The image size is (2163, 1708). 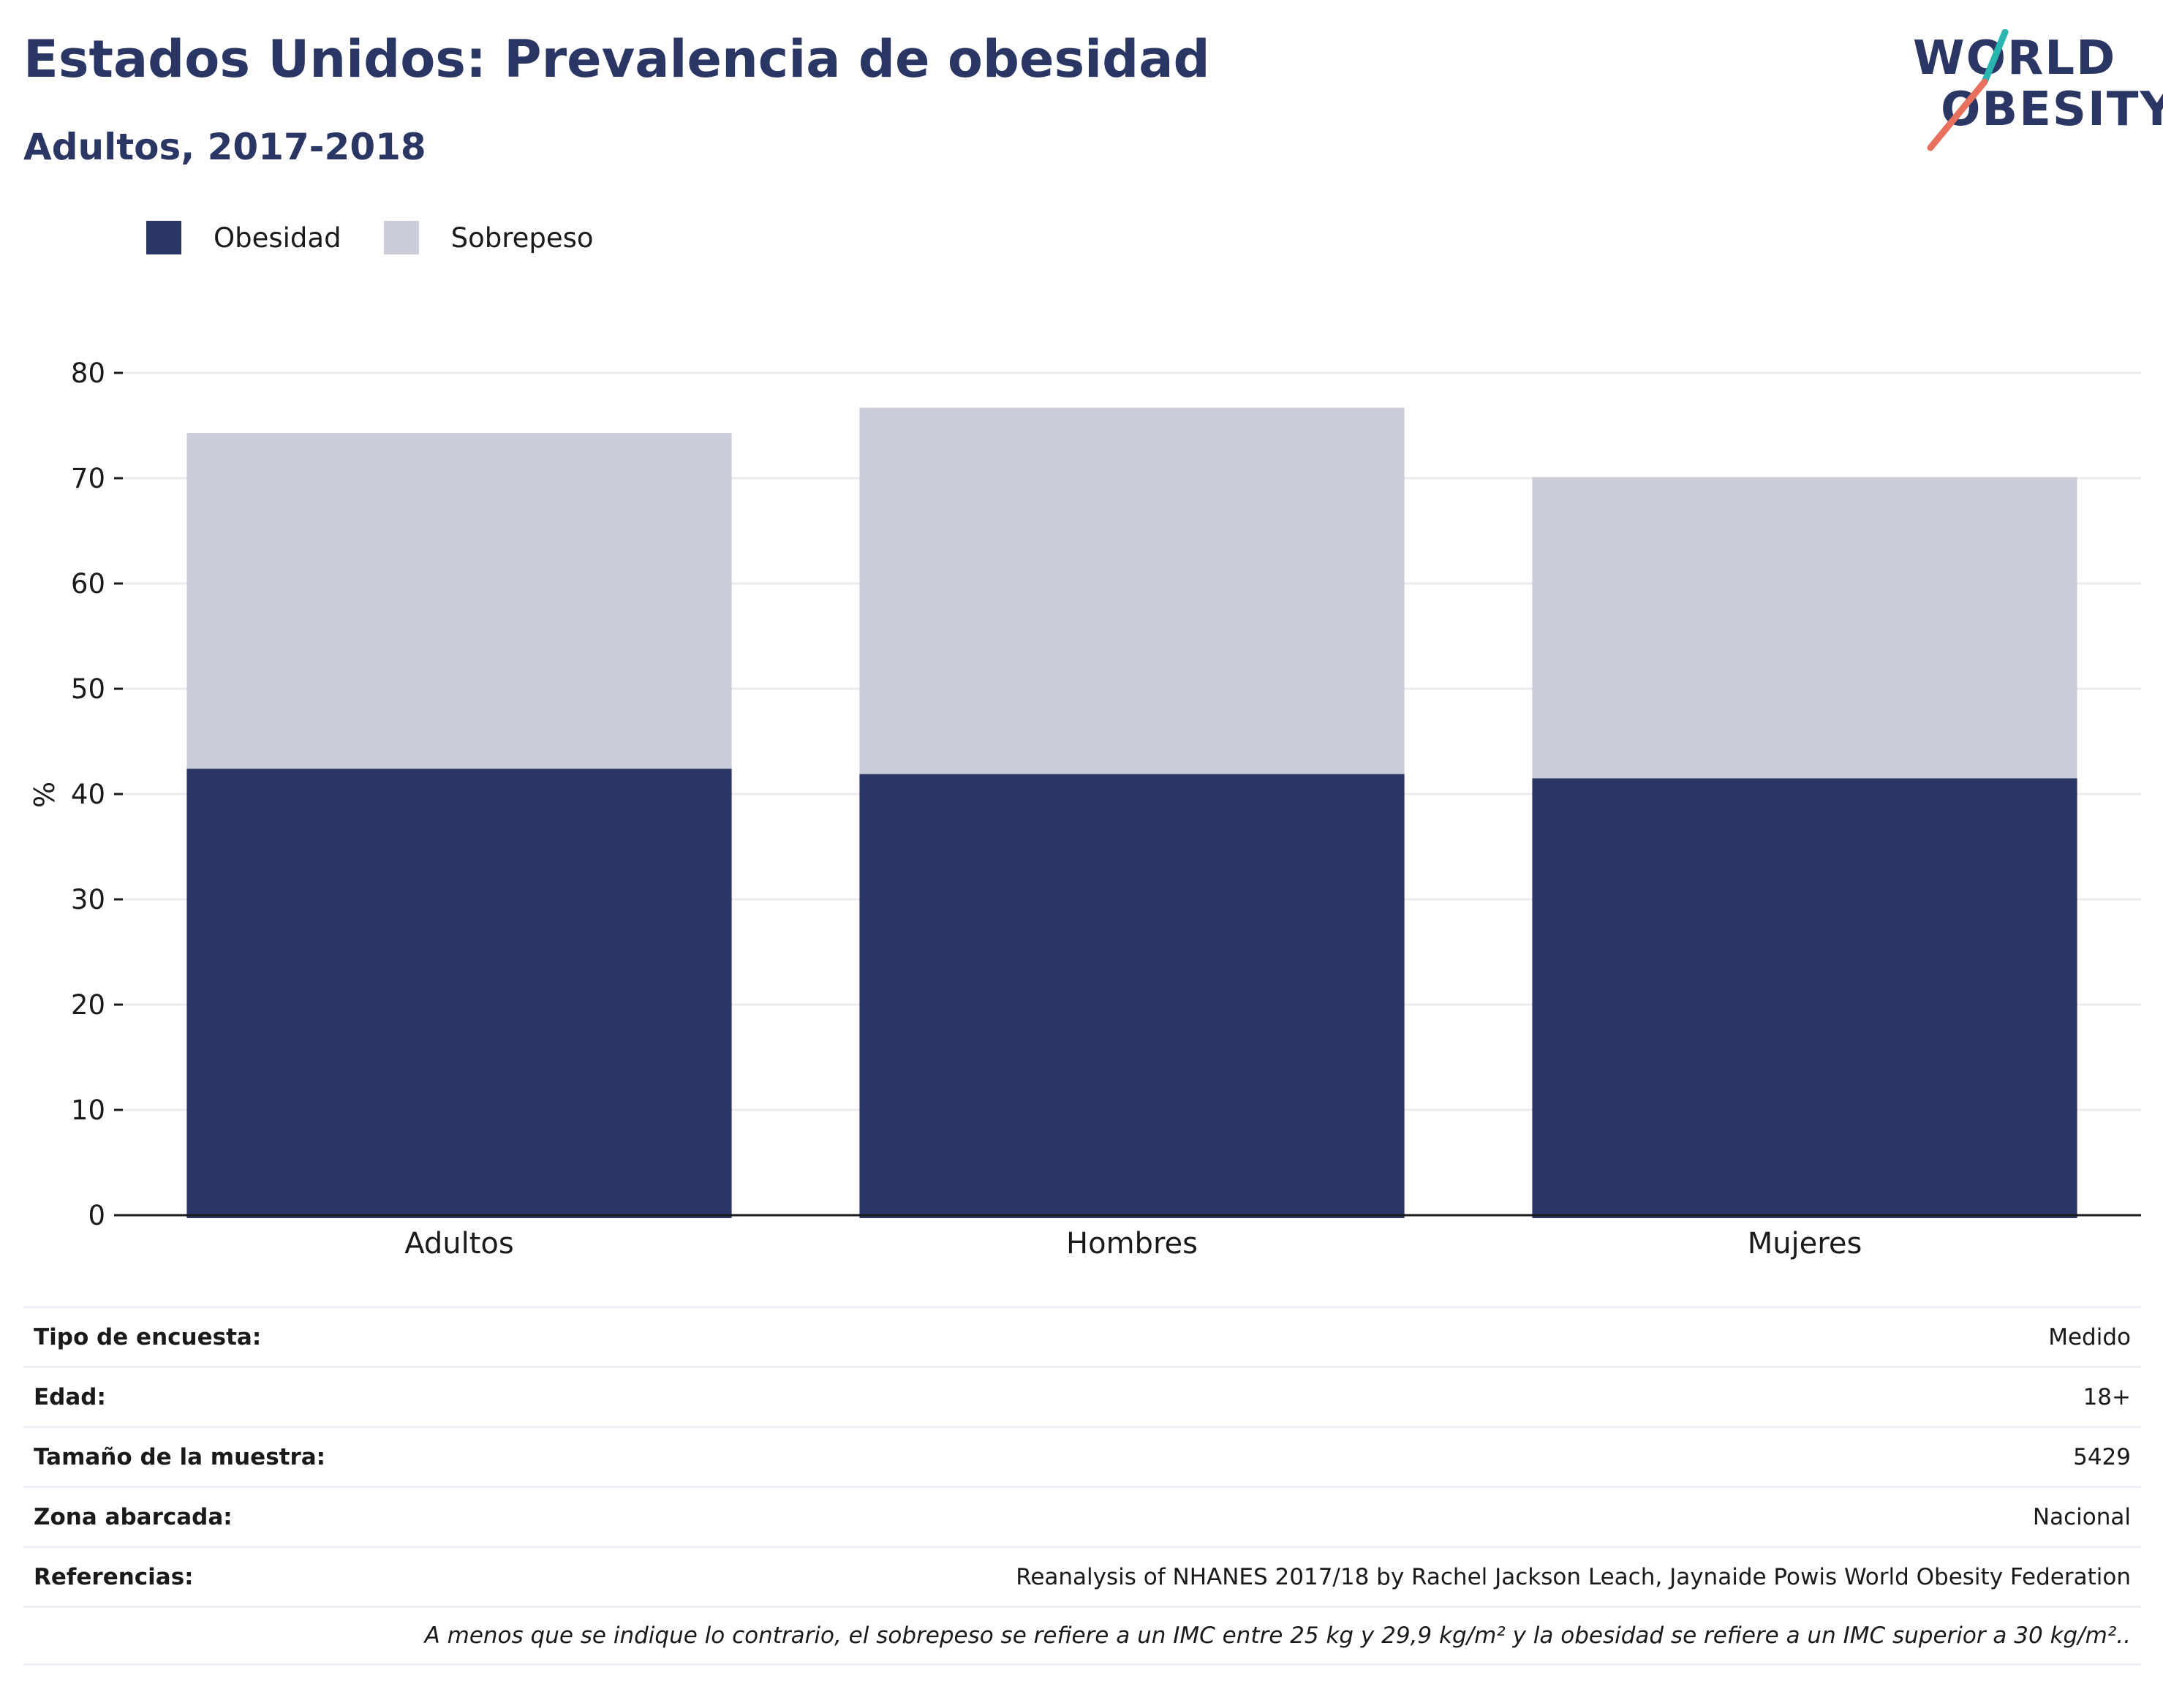 What do you see at coordinates (522, 238) in the screenshot?
I see `legend-label-sobrepeso: Sobrepeso` at bounding box center [522, 238].